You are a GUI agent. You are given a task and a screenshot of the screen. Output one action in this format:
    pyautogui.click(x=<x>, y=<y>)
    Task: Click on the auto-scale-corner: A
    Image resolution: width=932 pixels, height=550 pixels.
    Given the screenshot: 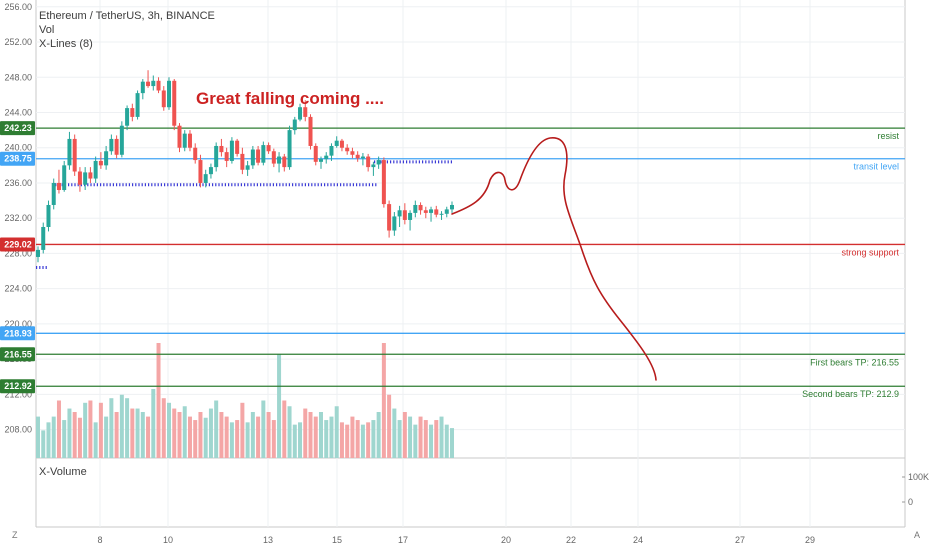 What is the action you would take?
    pyautogui.click(x=917, y=535)
    